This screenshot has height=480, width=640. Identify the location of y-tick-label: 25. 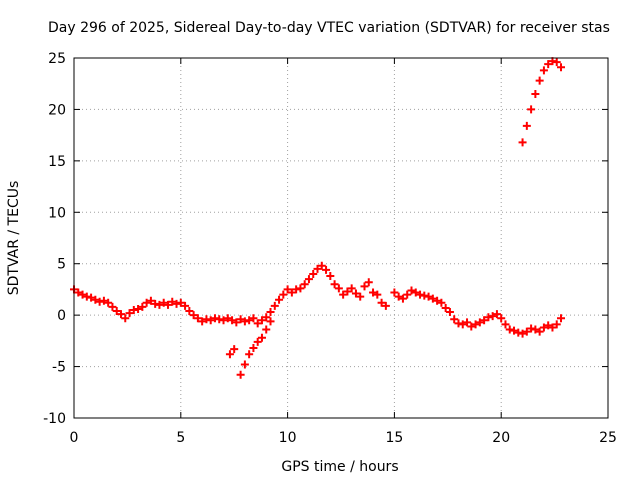
(57, 59).